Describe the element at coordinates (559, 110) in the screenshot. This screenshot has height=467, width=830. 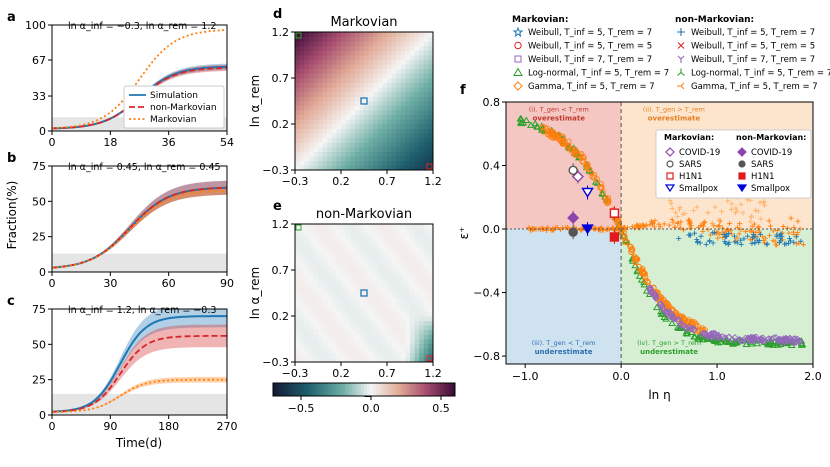
I see `quadrant-title: (i). T_gen < T_rem` at that location.